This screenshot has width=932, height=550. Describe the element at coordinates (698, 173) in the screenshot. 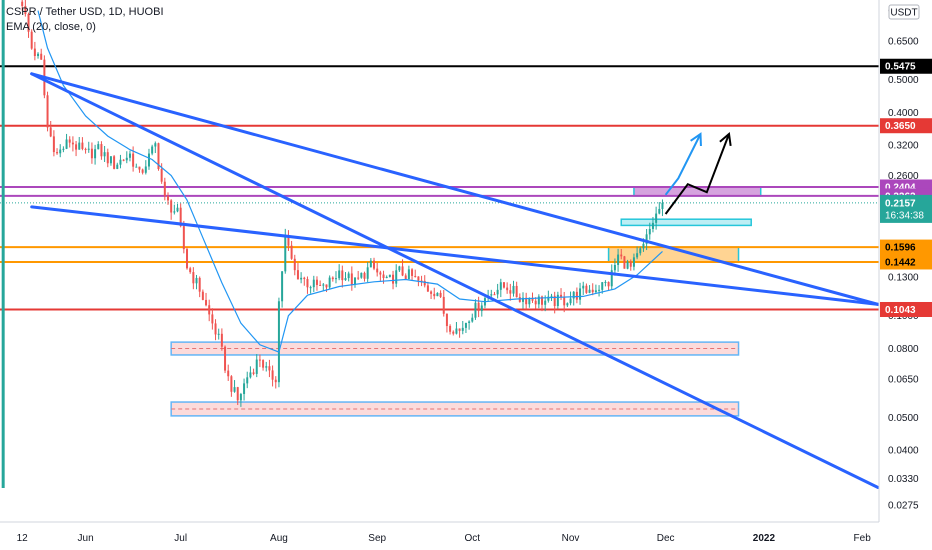

I see `projection-paths` at that location.